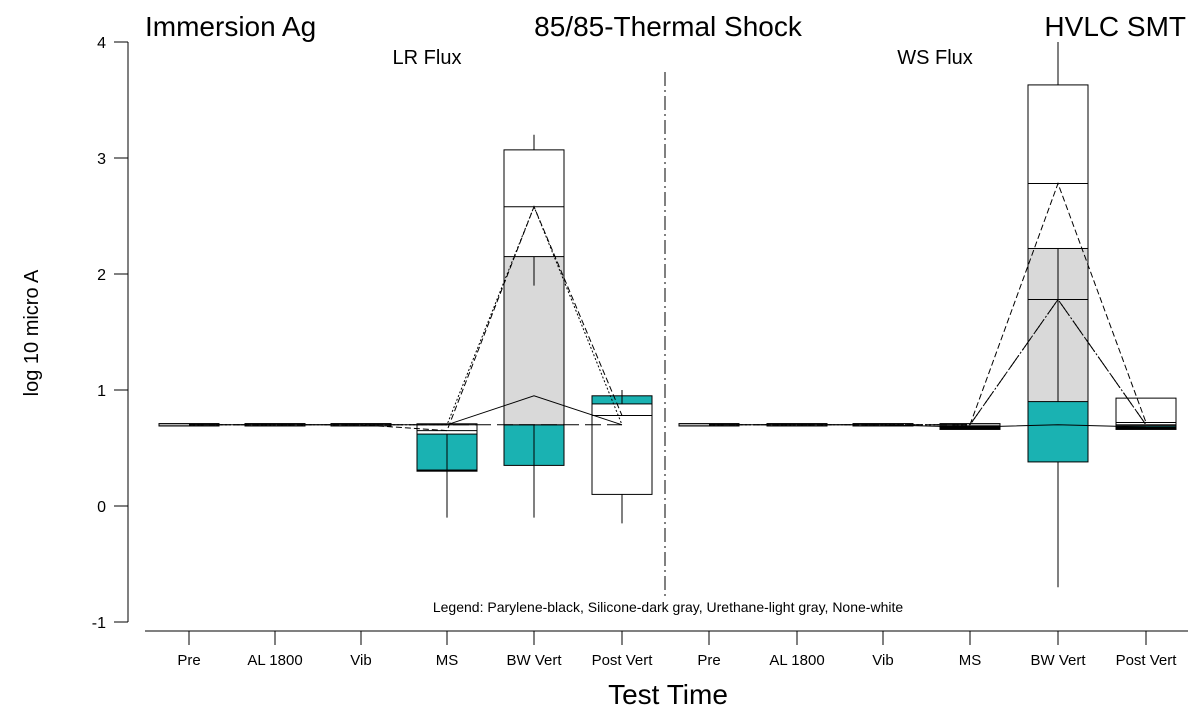 This screenshot has width=1199, height=713. What do you see at coordinates (230, 26) in the screenshot?
I see `chart-title-left: Immersion Ag` at bounding box center [230, 26].